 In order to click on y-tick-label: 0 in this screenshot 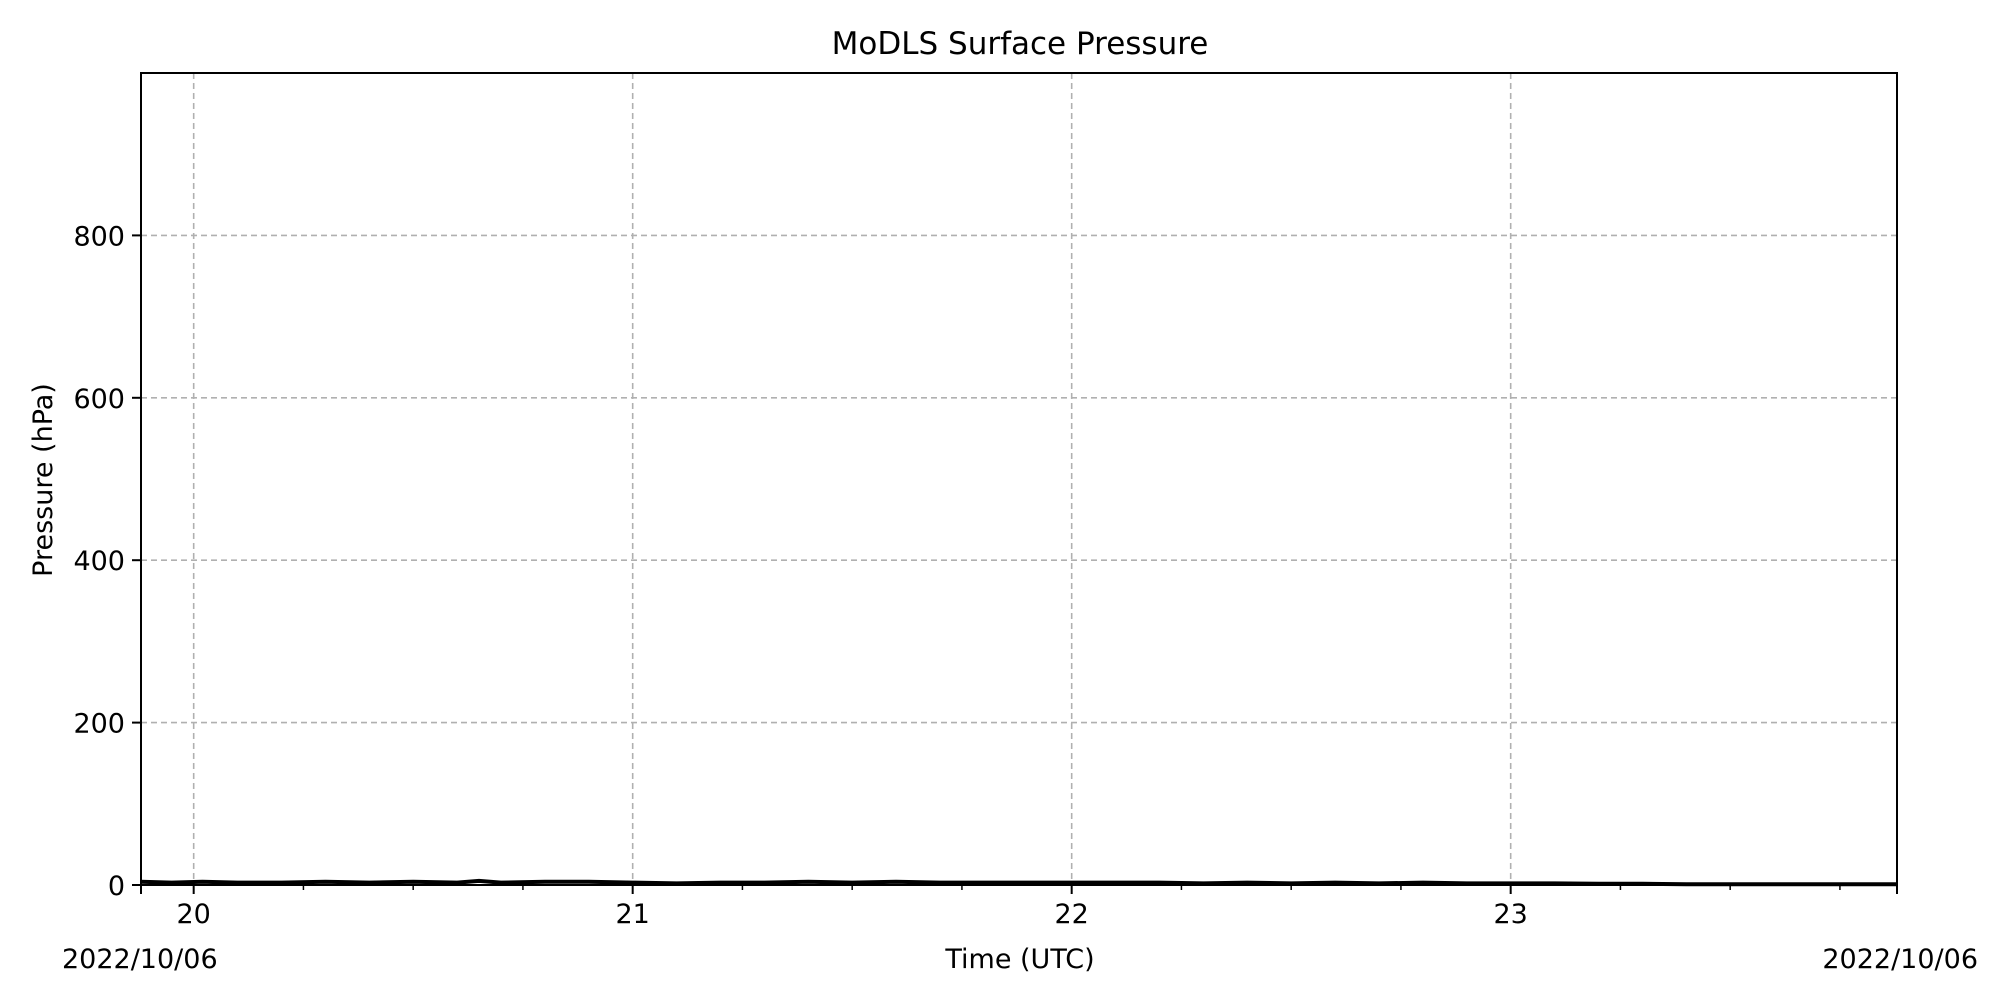, I will do `click(116, 886)`.